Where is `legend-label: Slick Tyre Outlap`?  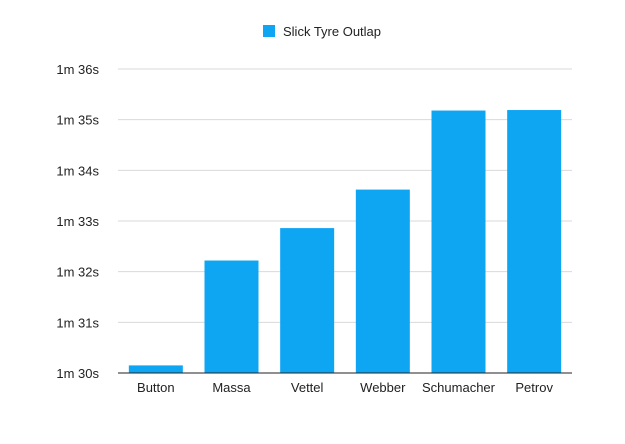
legend-label: Slick Tyre Outlap is located at coordinates (332, 31).